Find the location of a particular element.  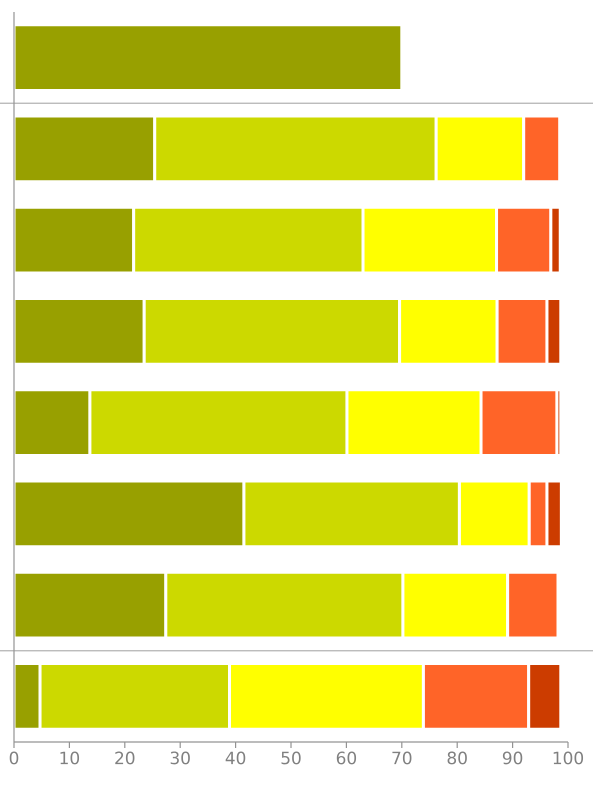

x-tick-label: 70 is located at coordinates (402, 758).